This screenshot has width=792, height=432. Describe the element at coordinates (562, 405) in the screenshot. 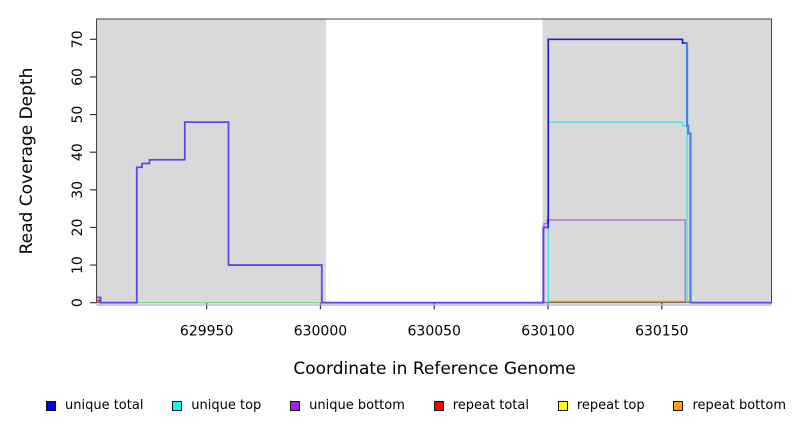

I see `legend-swatch-repeat-top` at that location.